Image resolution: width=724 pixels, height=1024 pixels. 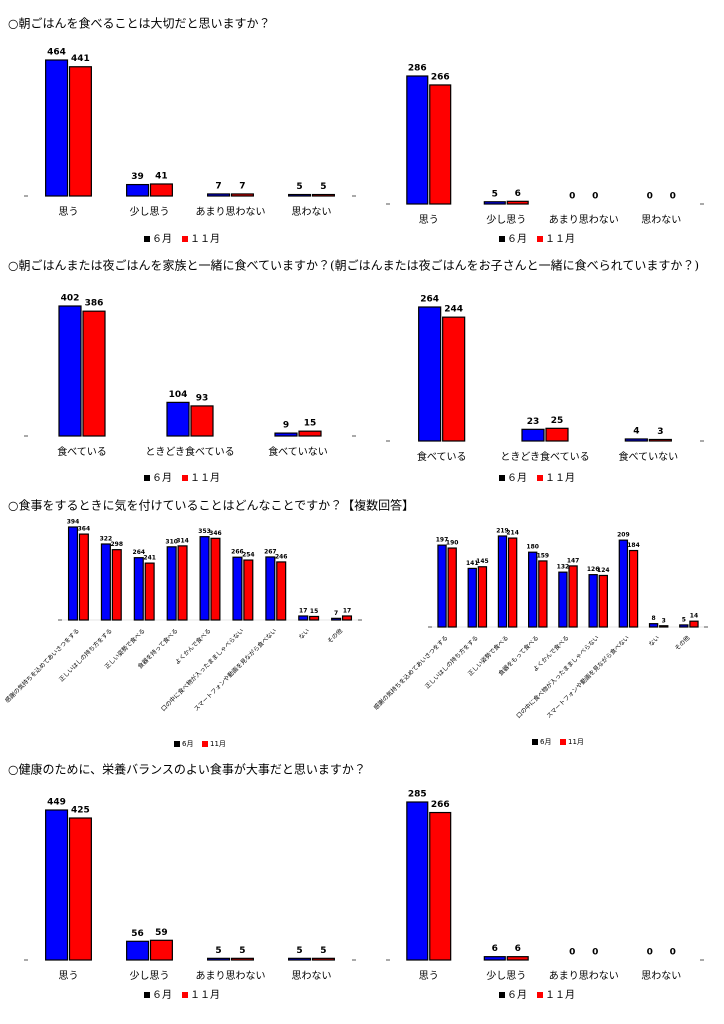 What do you see at coordinates (56, 803) in the screenshot?
I see `data-label: 449` at bounding box center [56, 803].